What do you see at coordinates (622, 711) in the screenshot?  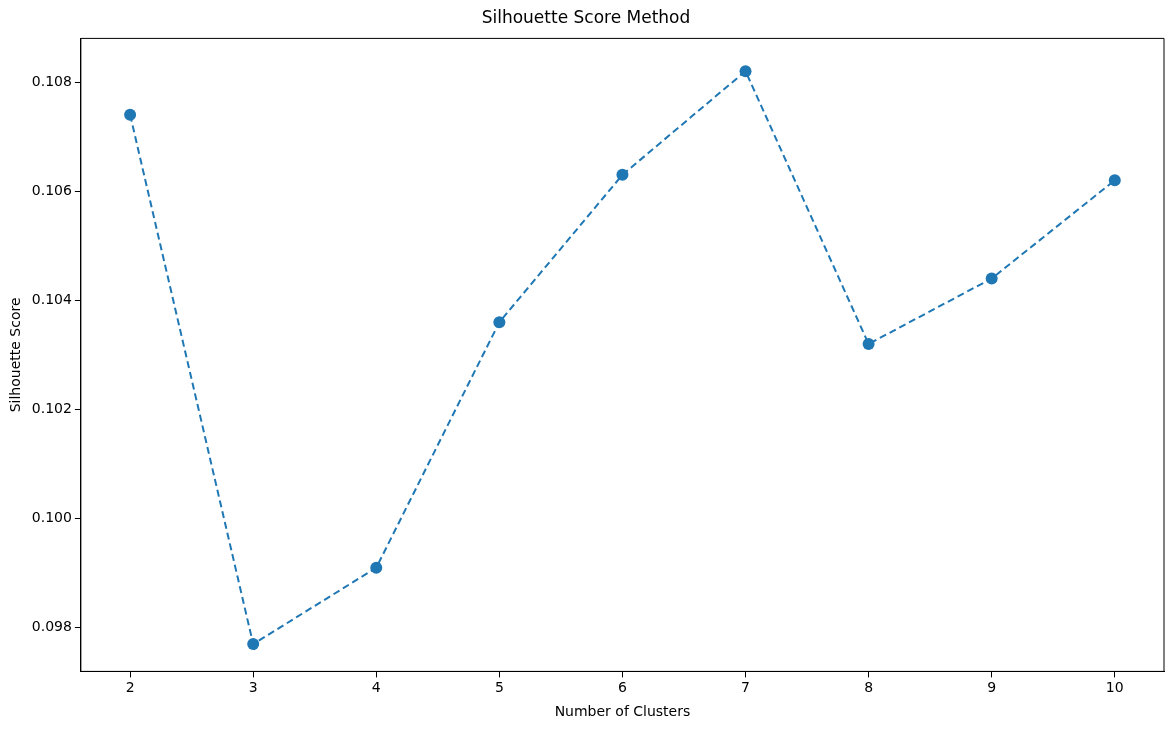 I see `x-axis-title: Number of Clusters` at bounding box center [622, 711].